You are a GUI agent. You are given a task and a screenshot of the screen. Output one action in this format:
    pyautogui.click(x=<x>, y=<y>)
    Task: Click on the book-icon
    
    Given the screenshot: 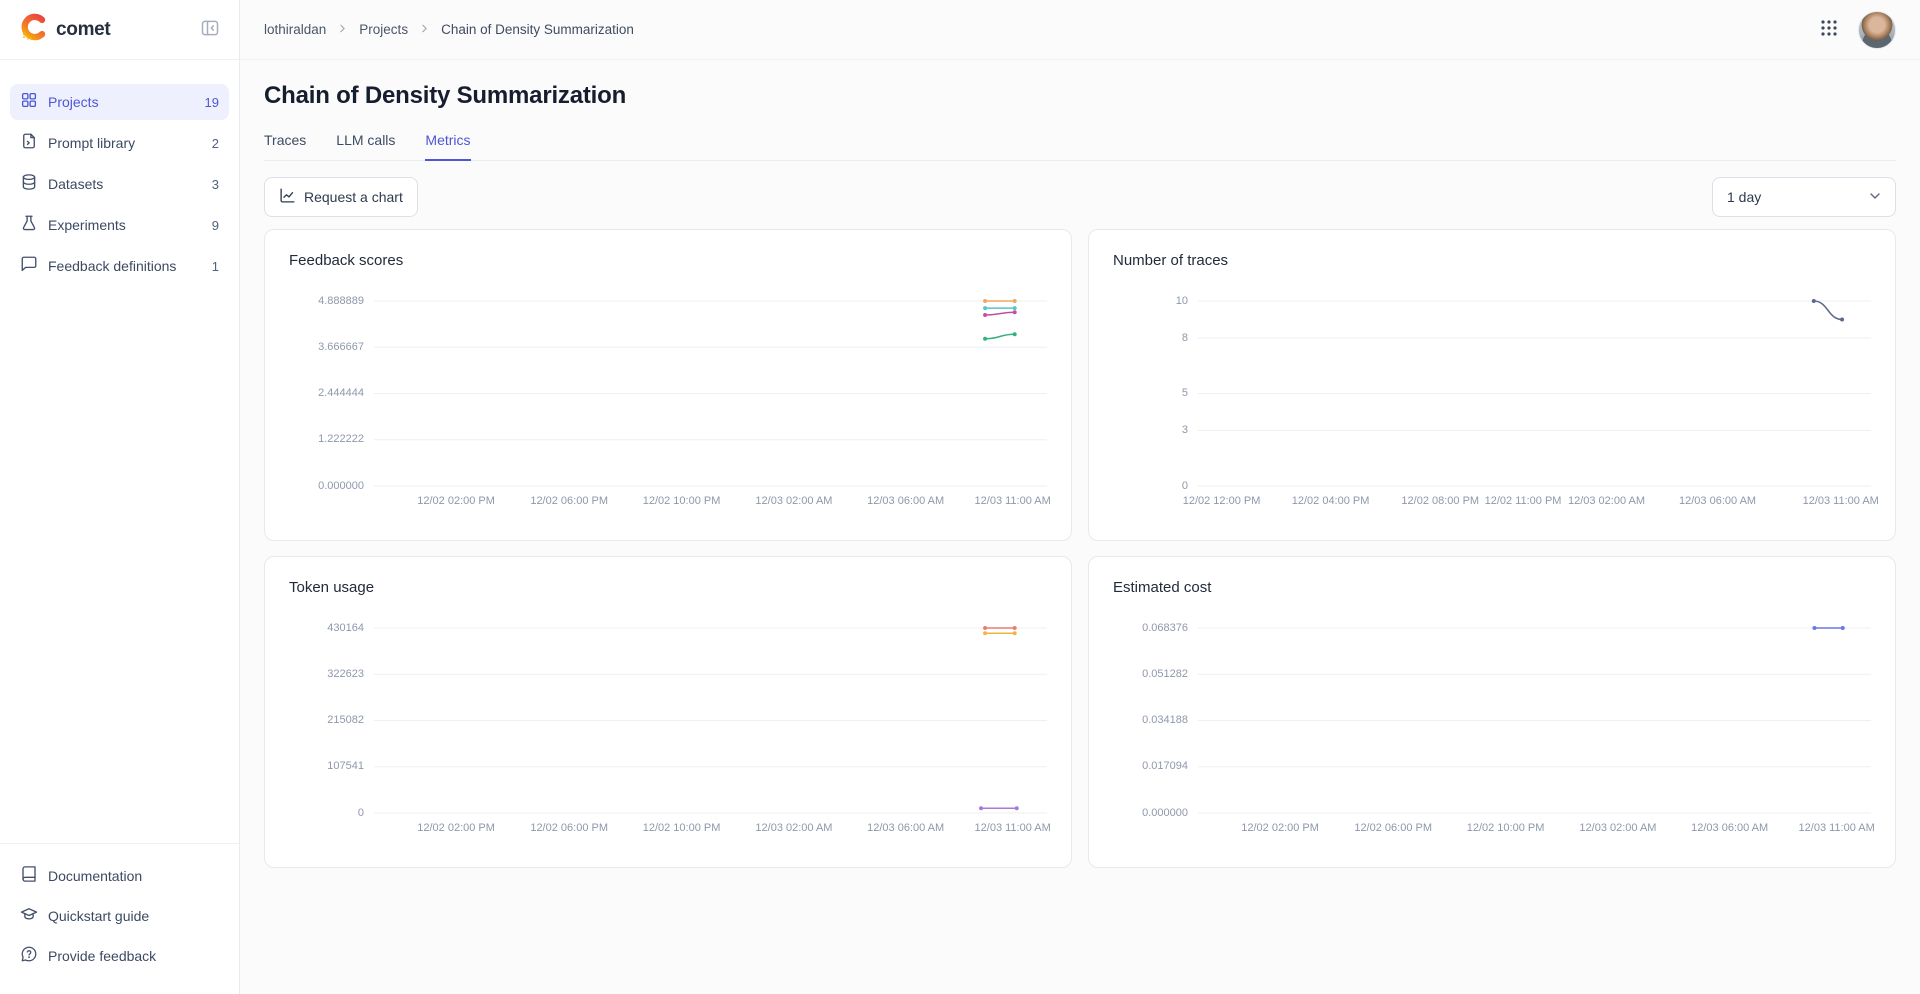 What is the action you would take?
    pyautogui.click(x=29, y=876)
    